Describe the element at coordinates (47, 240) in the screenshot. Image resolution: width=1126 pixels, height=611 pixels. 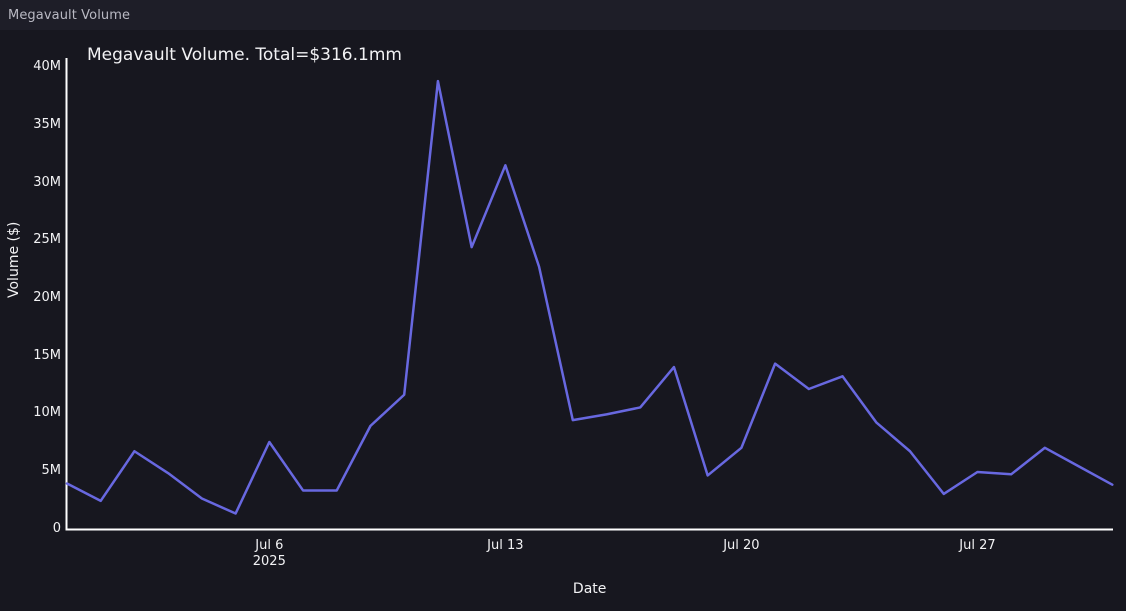
I see `y-tick-label: 25M` at that location.